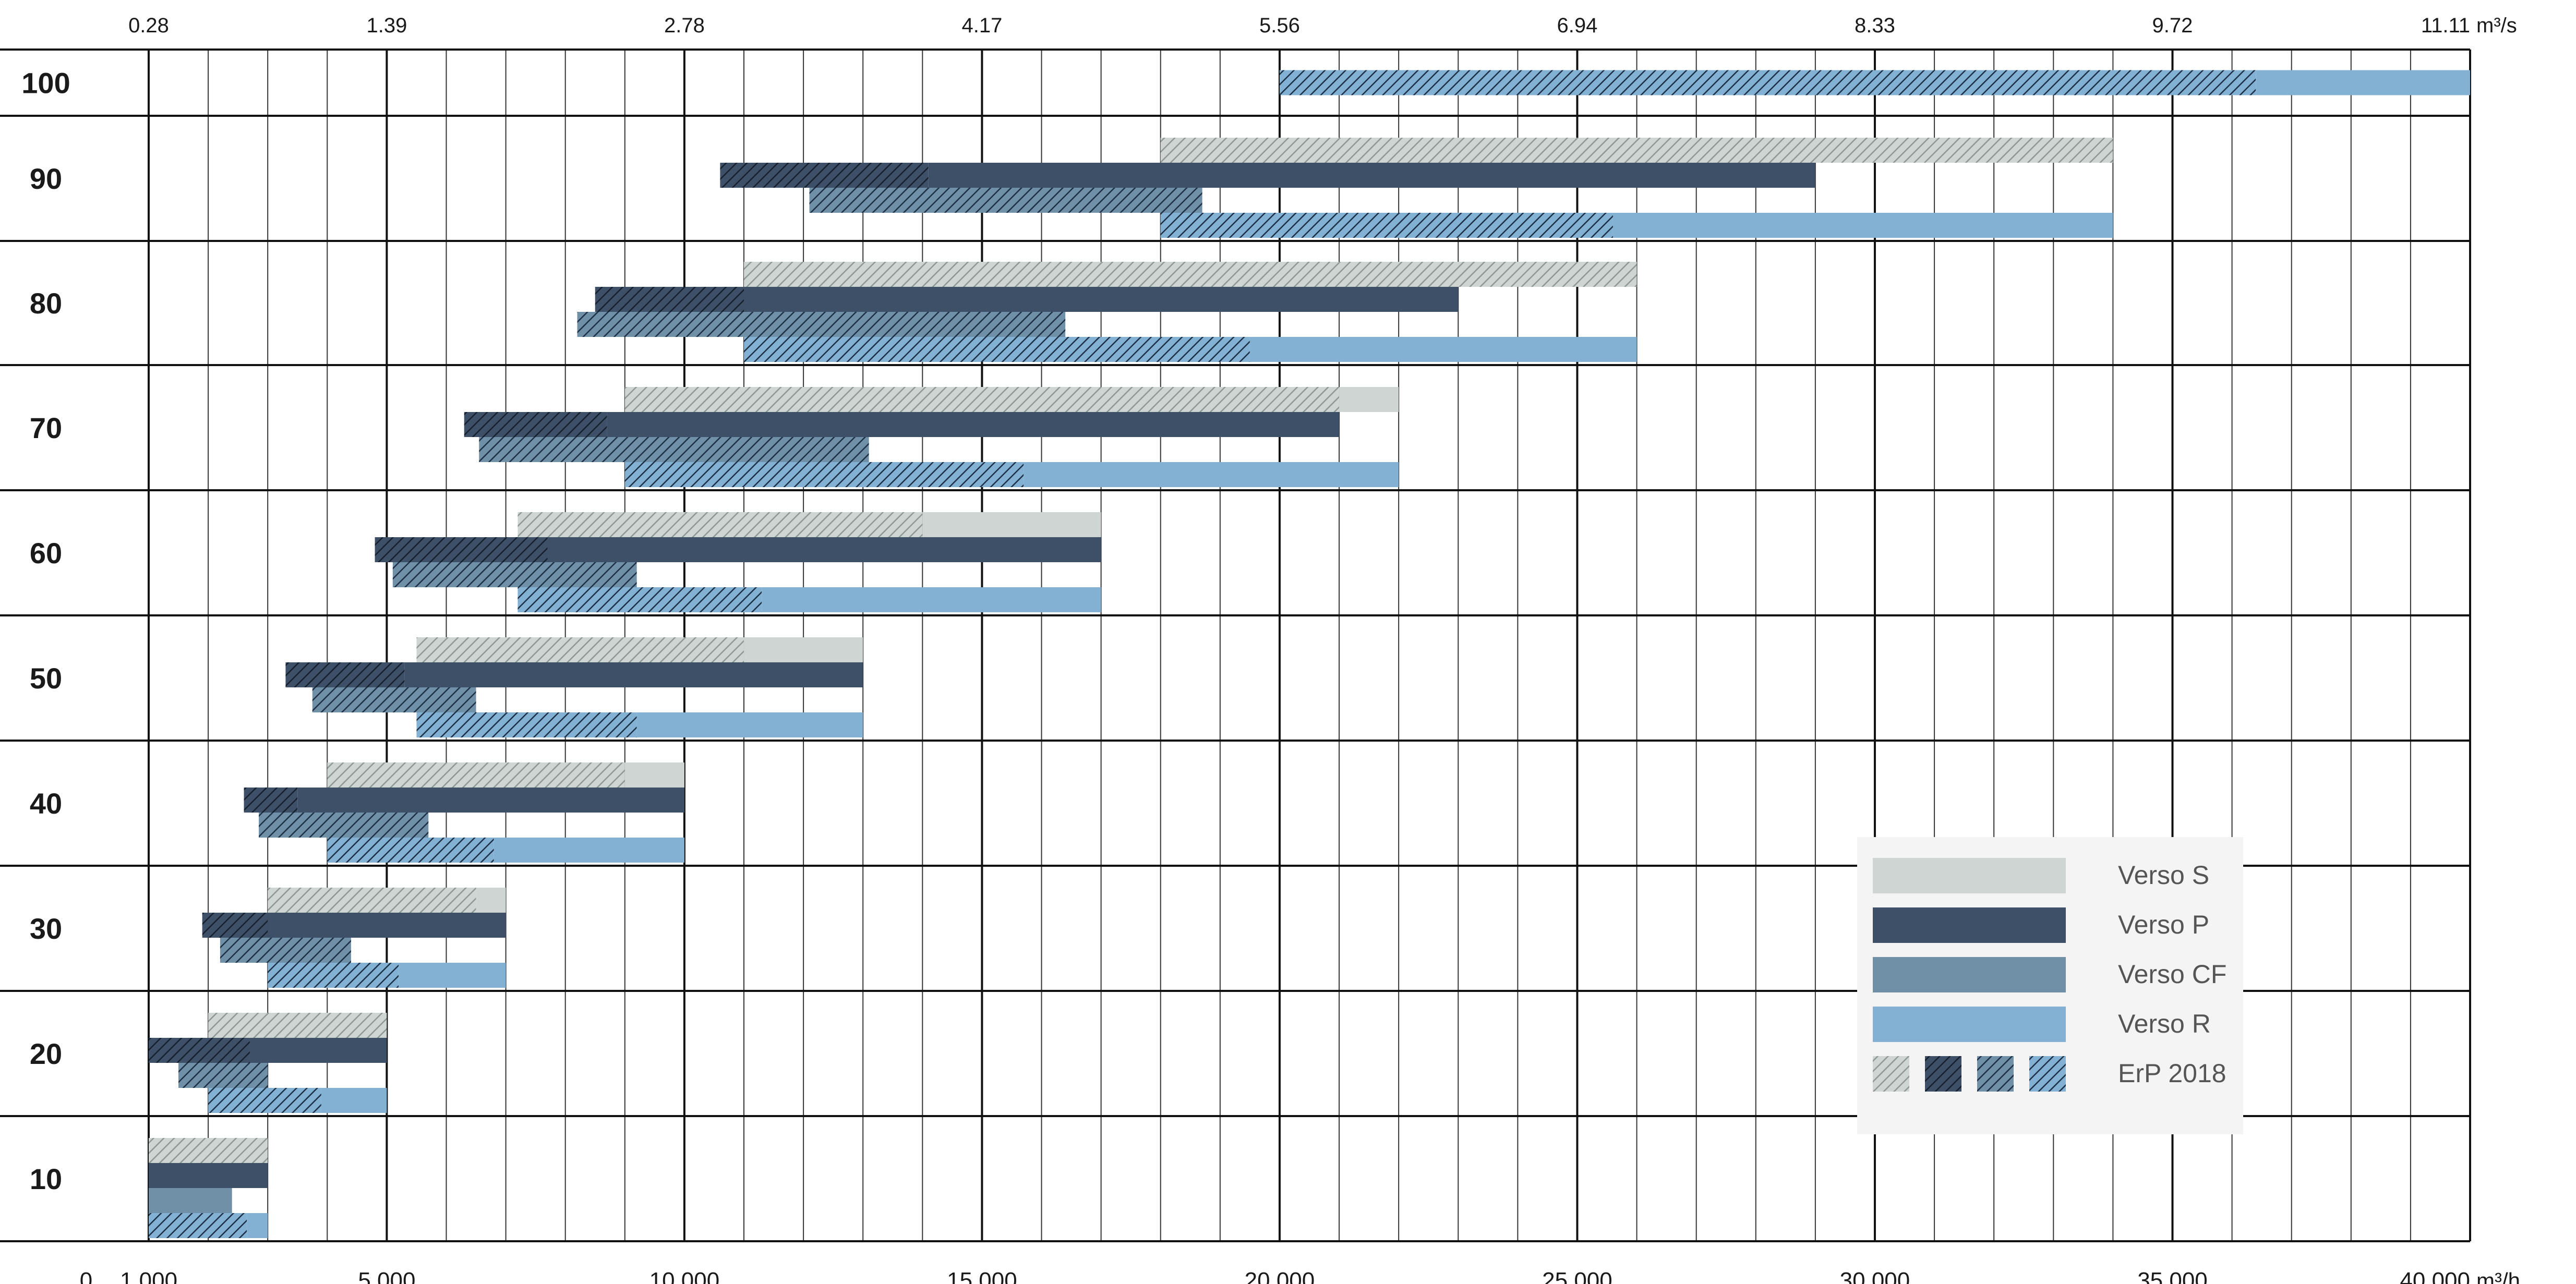  I want to click on legend-swatch-verso-p, so click(1969, 925).